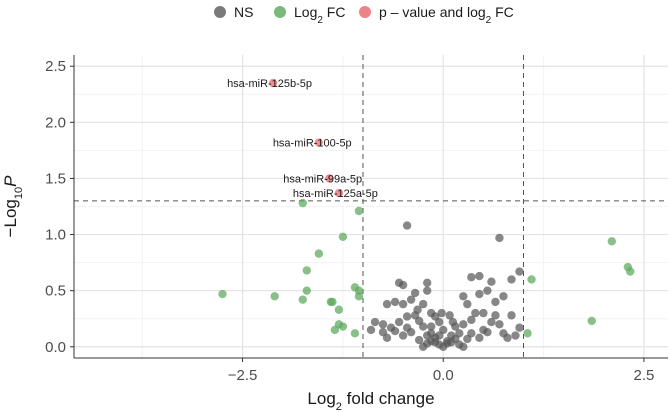 This screenshot has height=412, width=669. I want to click on point-label: hsa-miR-125b-5p, so click(269, 84).